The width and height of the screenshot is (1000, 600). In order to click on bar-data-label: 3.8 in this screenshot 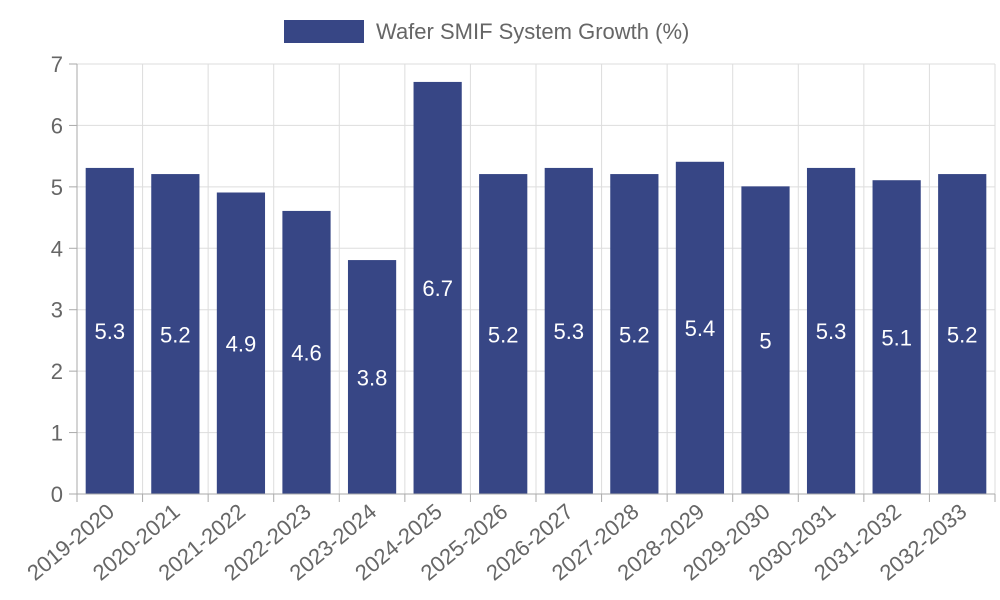, I will do `click(372, 377)`.